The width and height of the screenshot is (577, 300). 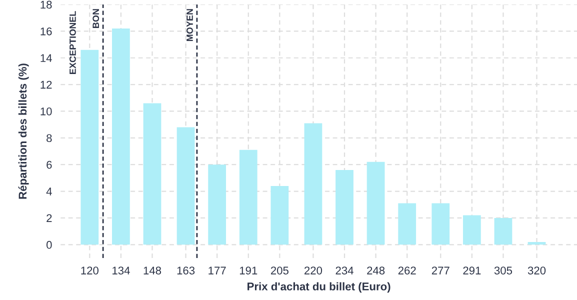 What do you see at coordinates (49, 138) in the screenshot?
I see `y-tick-label: 8` at bounding box center [49, 138].